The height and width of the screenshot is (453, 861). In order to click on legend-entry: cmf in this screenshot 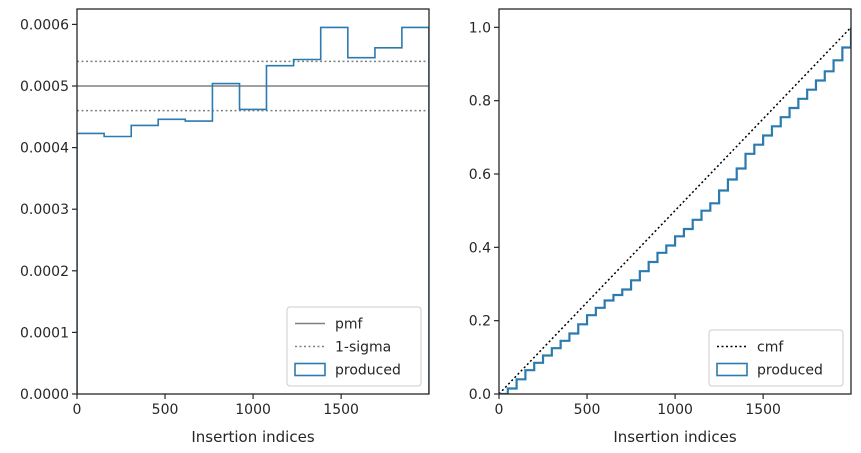, I will do `click(770, 348)`.